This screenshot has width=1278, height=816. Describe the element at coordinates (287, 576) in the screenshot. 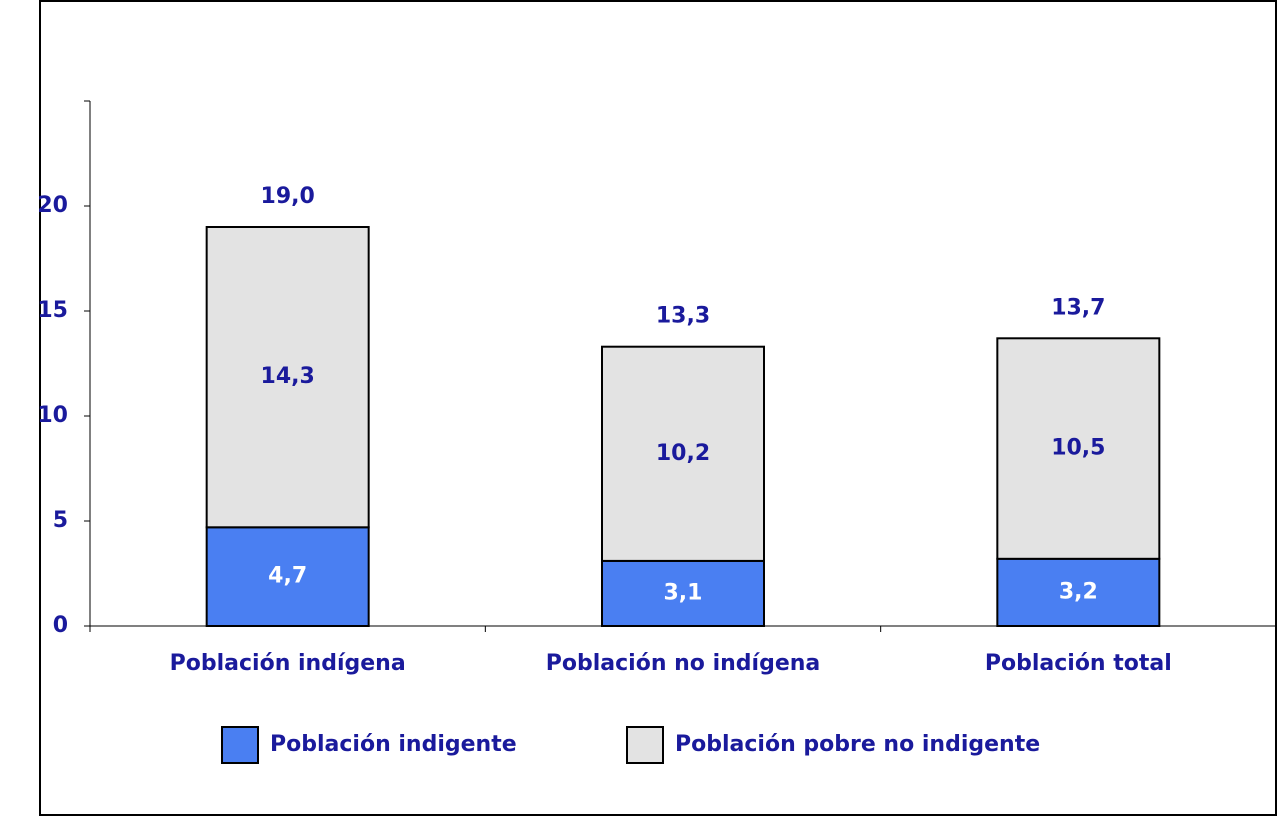

I see `data-label: 4,7` at that location.